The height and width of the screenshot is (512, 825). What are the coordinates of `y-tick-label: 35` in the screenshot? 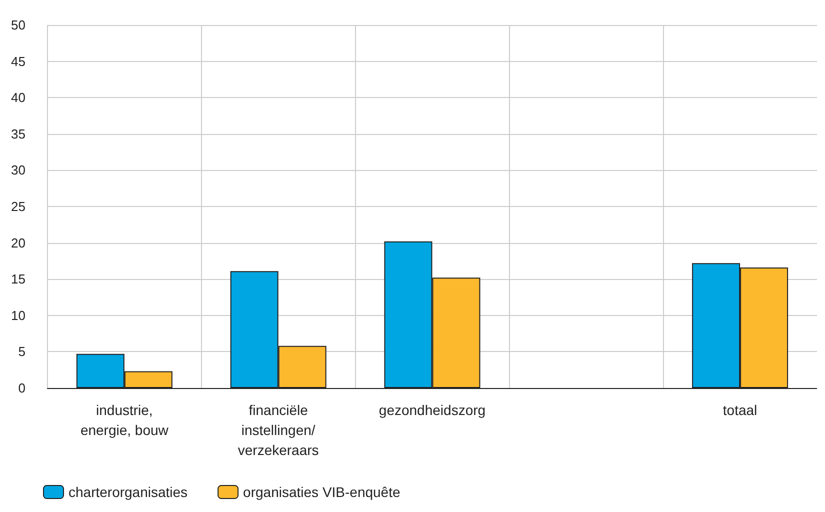 It's located at (18, 134).